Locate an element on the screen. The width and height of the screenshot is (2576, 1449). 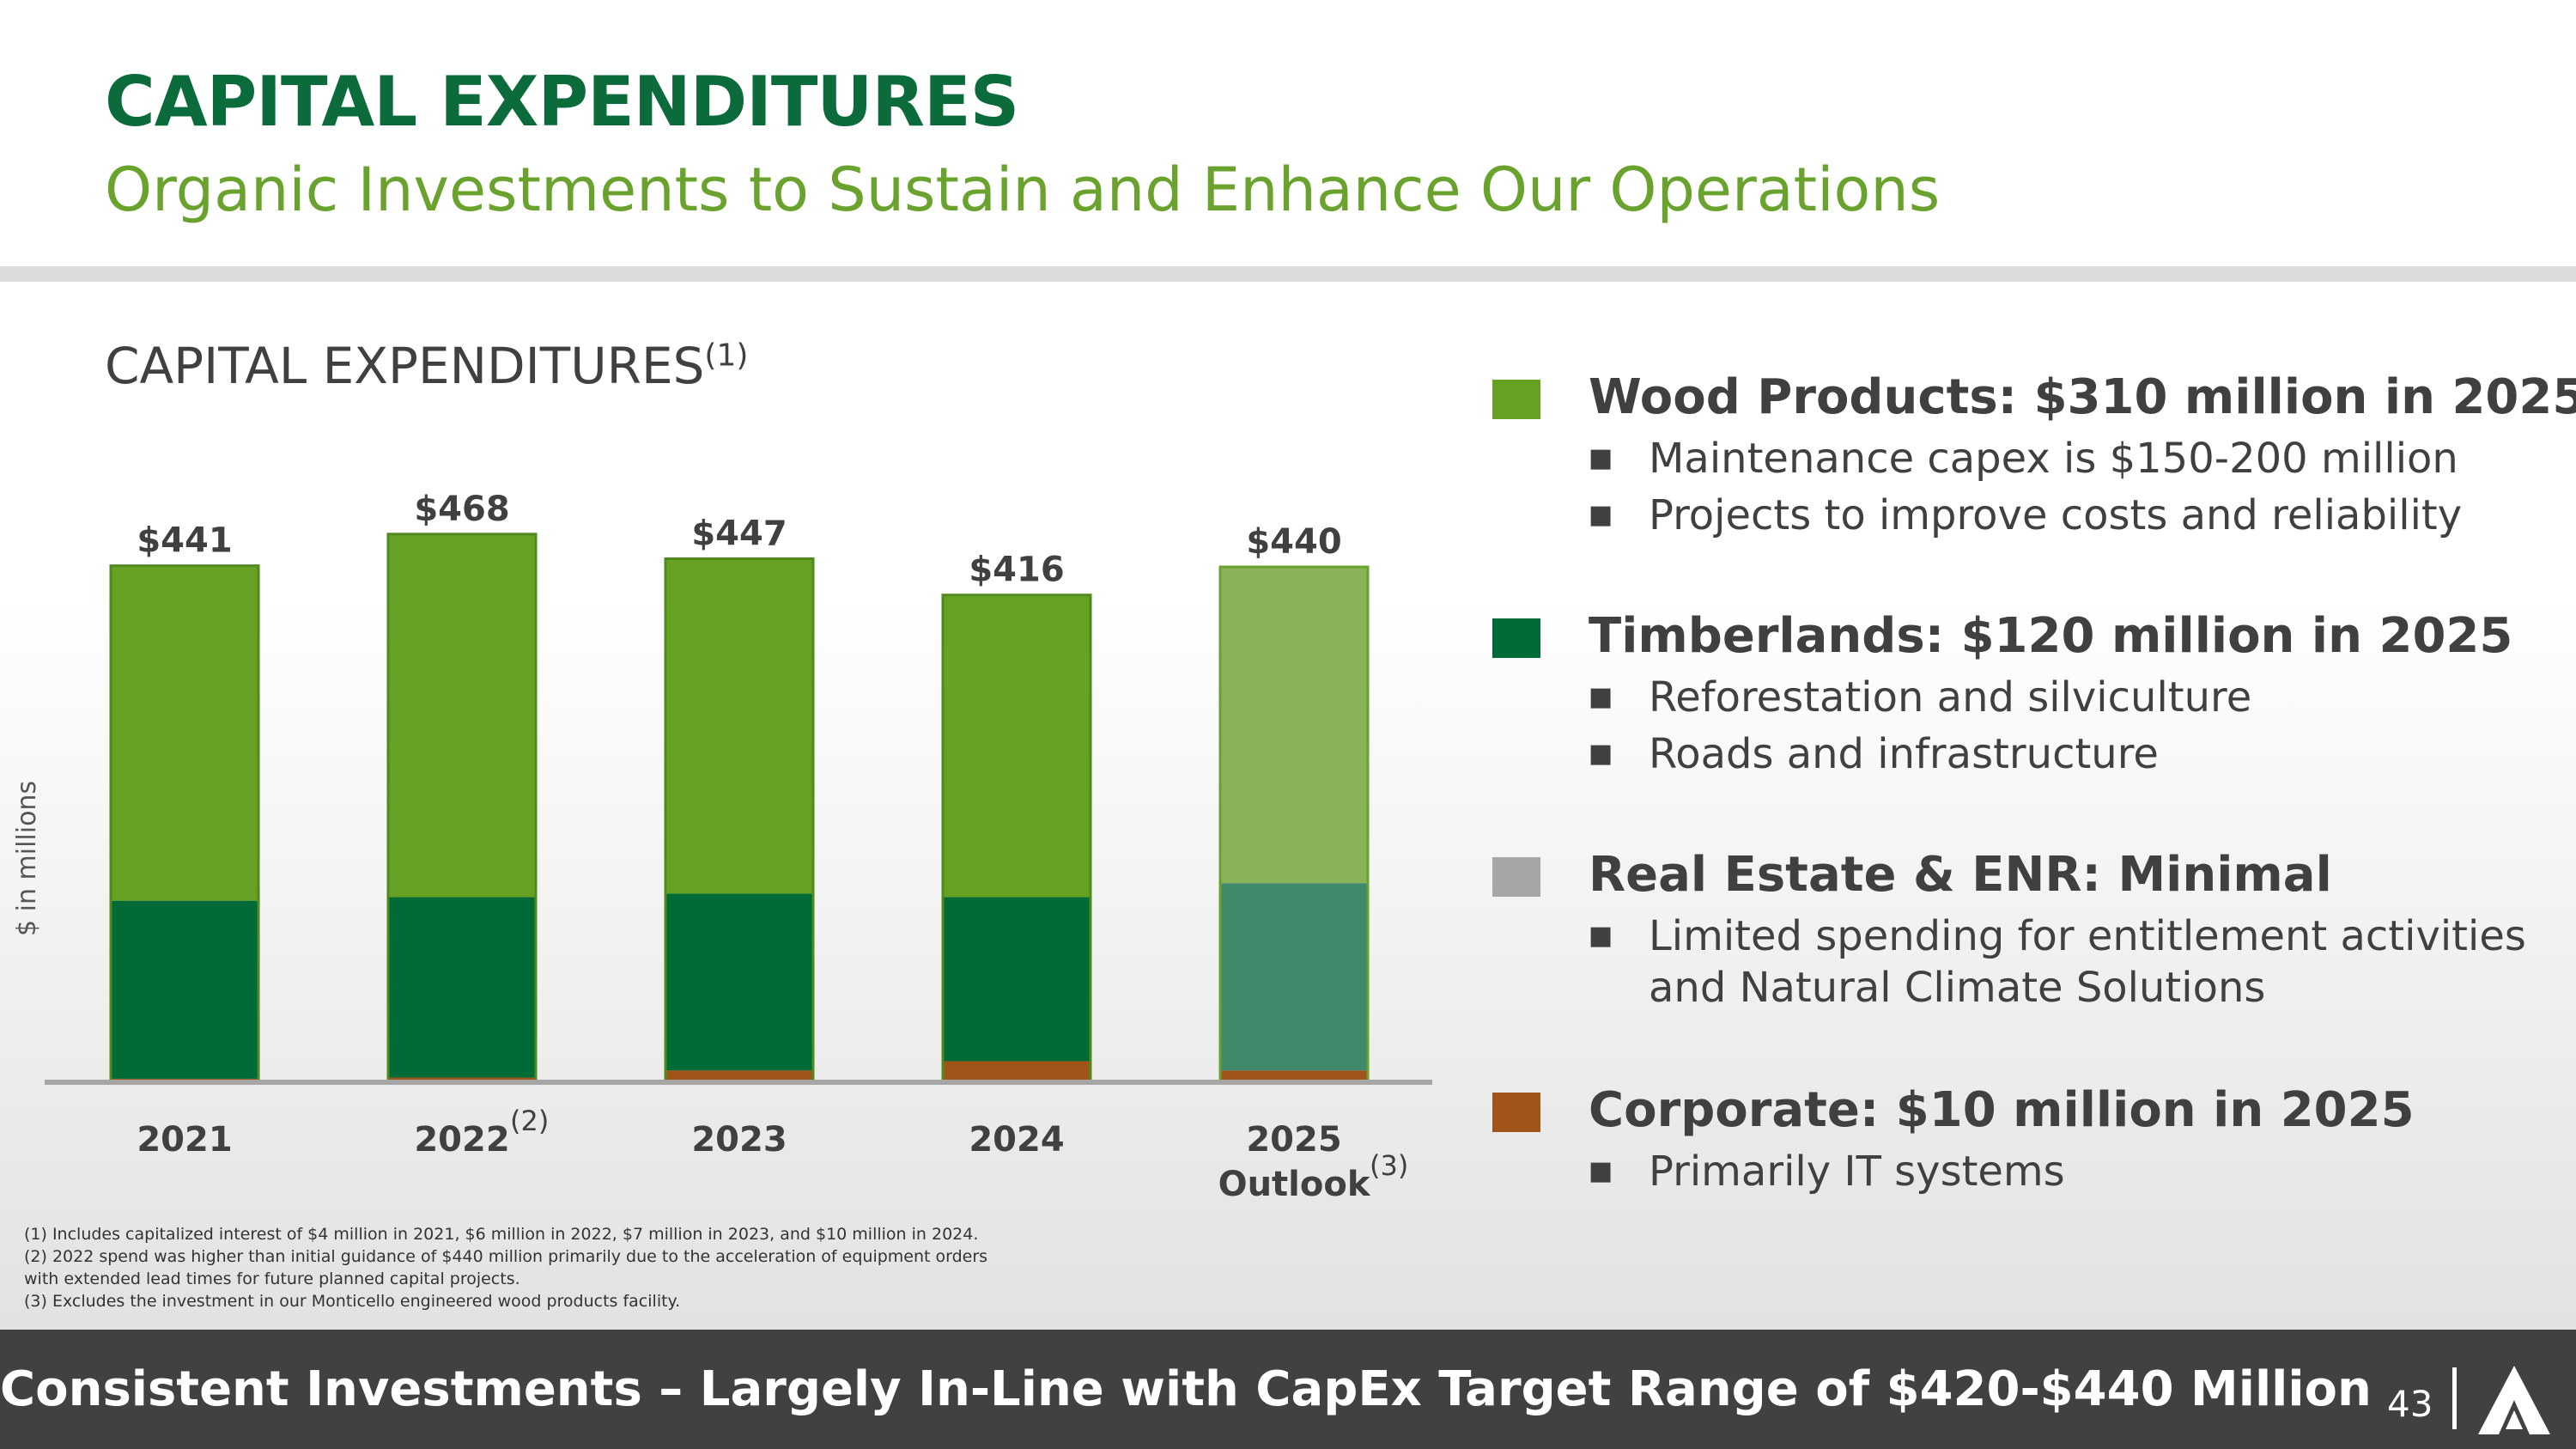
x-tick-footnote: (3) is located at coordinates (1389, 1165).